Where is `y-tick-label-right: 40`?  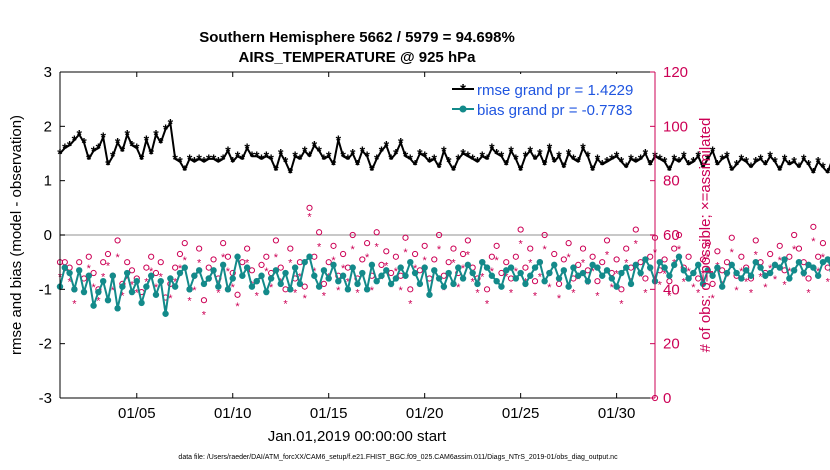
y-tick-label-right: 40 is located at coordinates (671, 289).